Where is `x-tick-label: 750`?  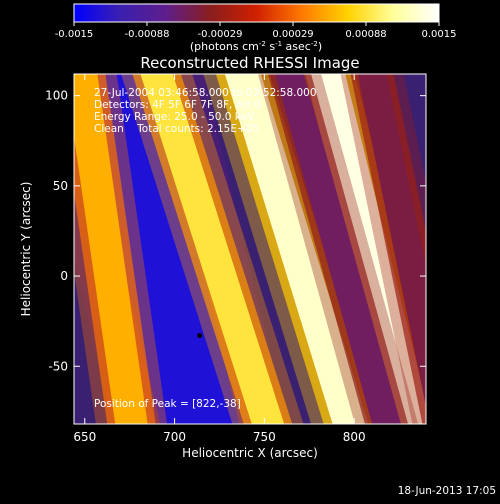 x-tick-label: 750 is located at coordinates (264, 437).